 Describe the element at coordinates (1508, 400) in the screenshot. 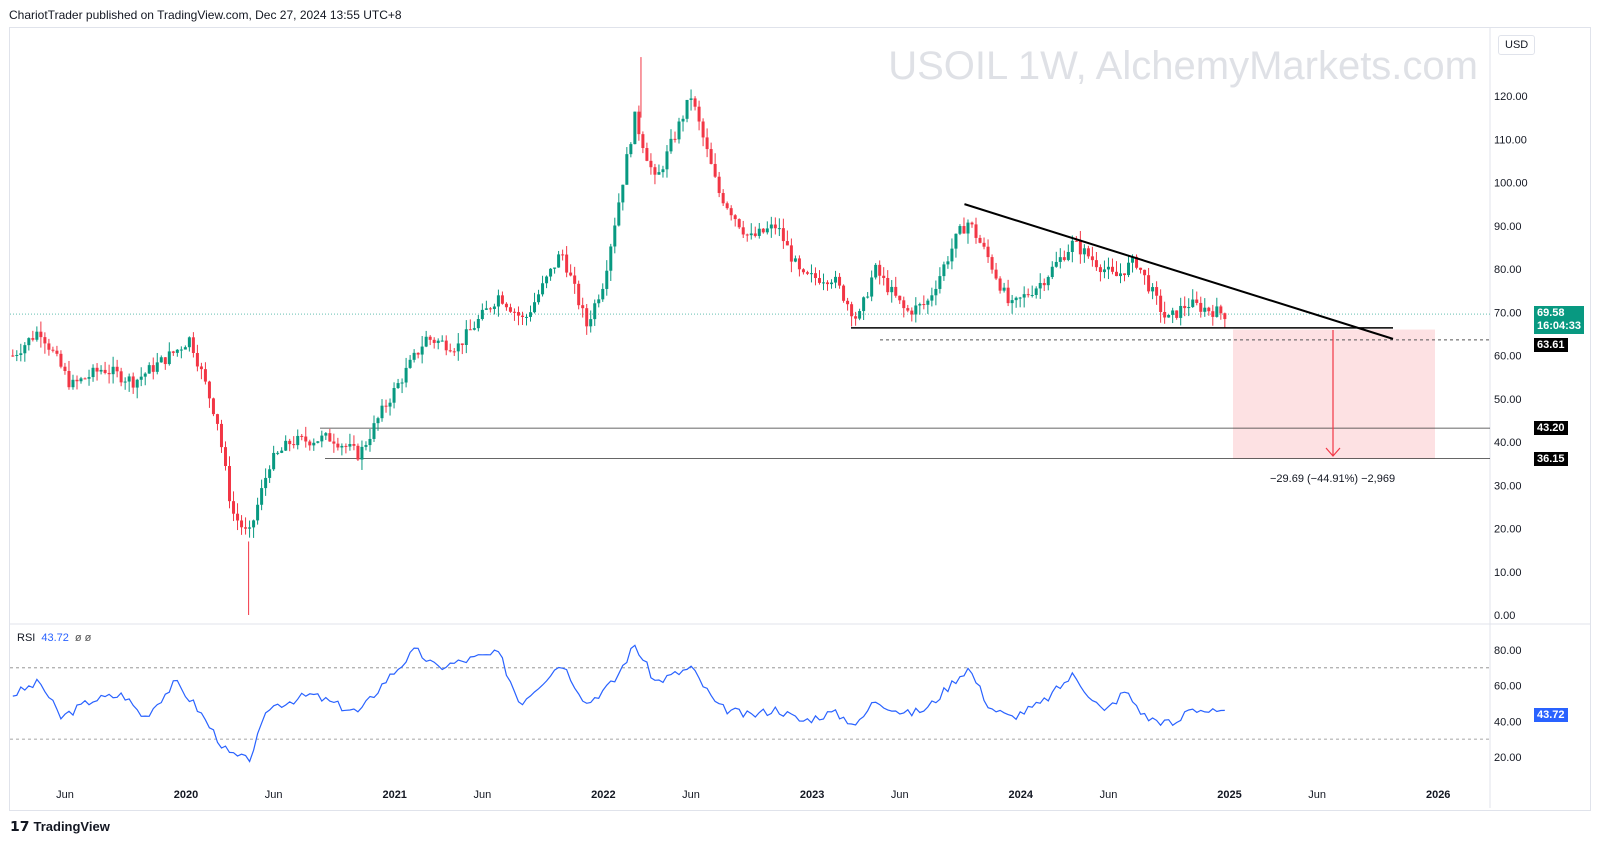

I see `y-tick-label: 50.00` at that location.